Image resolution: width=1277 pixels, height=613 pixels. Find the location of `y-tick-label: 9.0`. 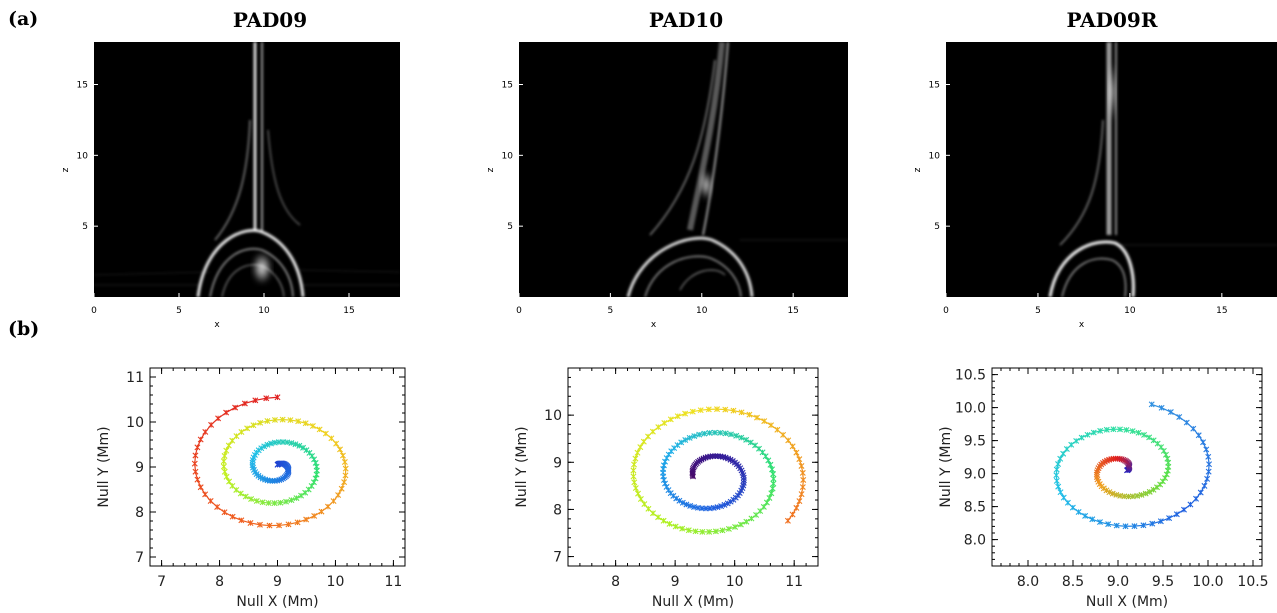

y-tick-label: 9.0 is located at coordinates (975, 475).